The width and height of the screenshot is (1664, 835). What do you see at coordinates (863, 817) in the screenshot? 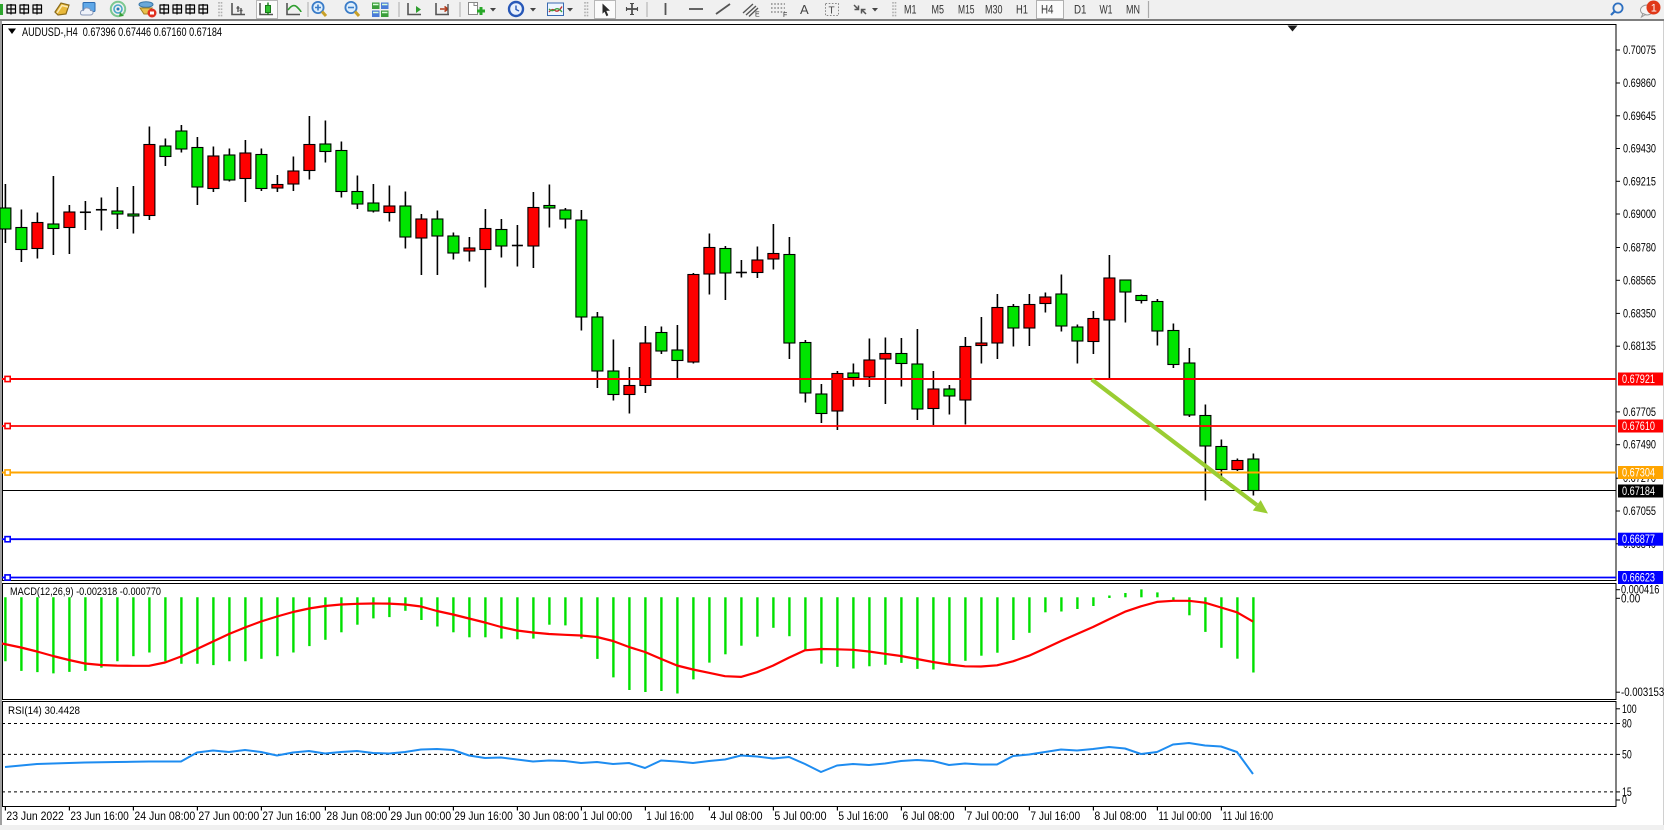
I see `svg-text: 5 Jul 16:00` at bounding box center [863, 817].